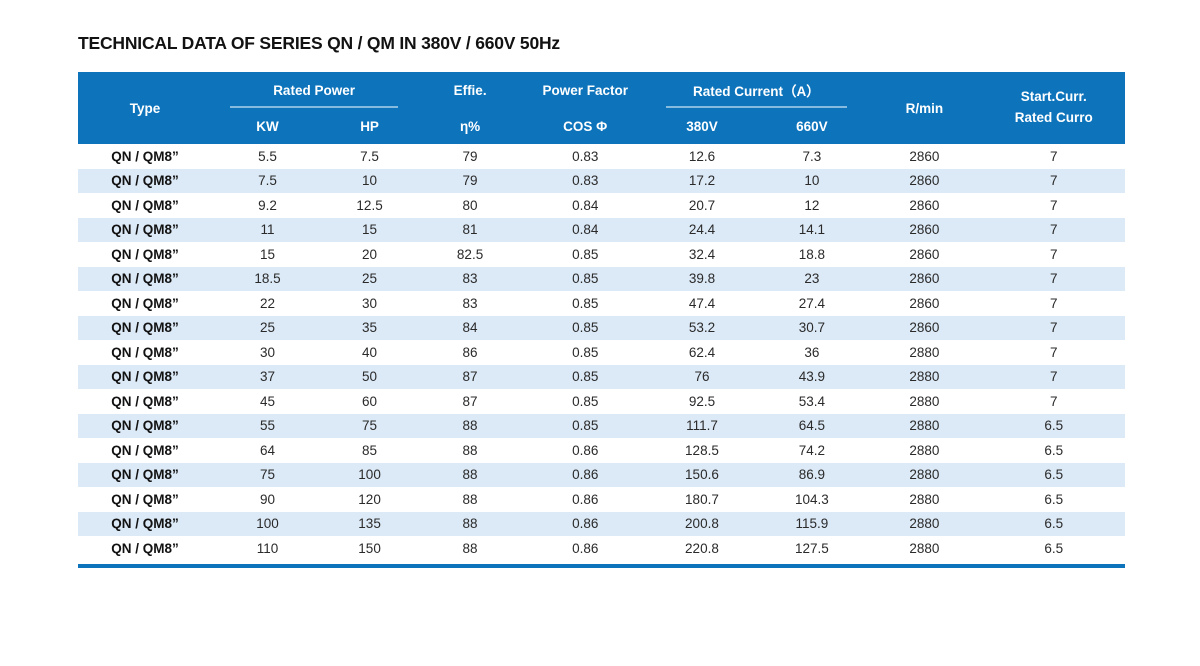 Image resolution: width=1200 pixels, height=666 pixels. I want to click on cell-kw: 15, so click(267, 254).